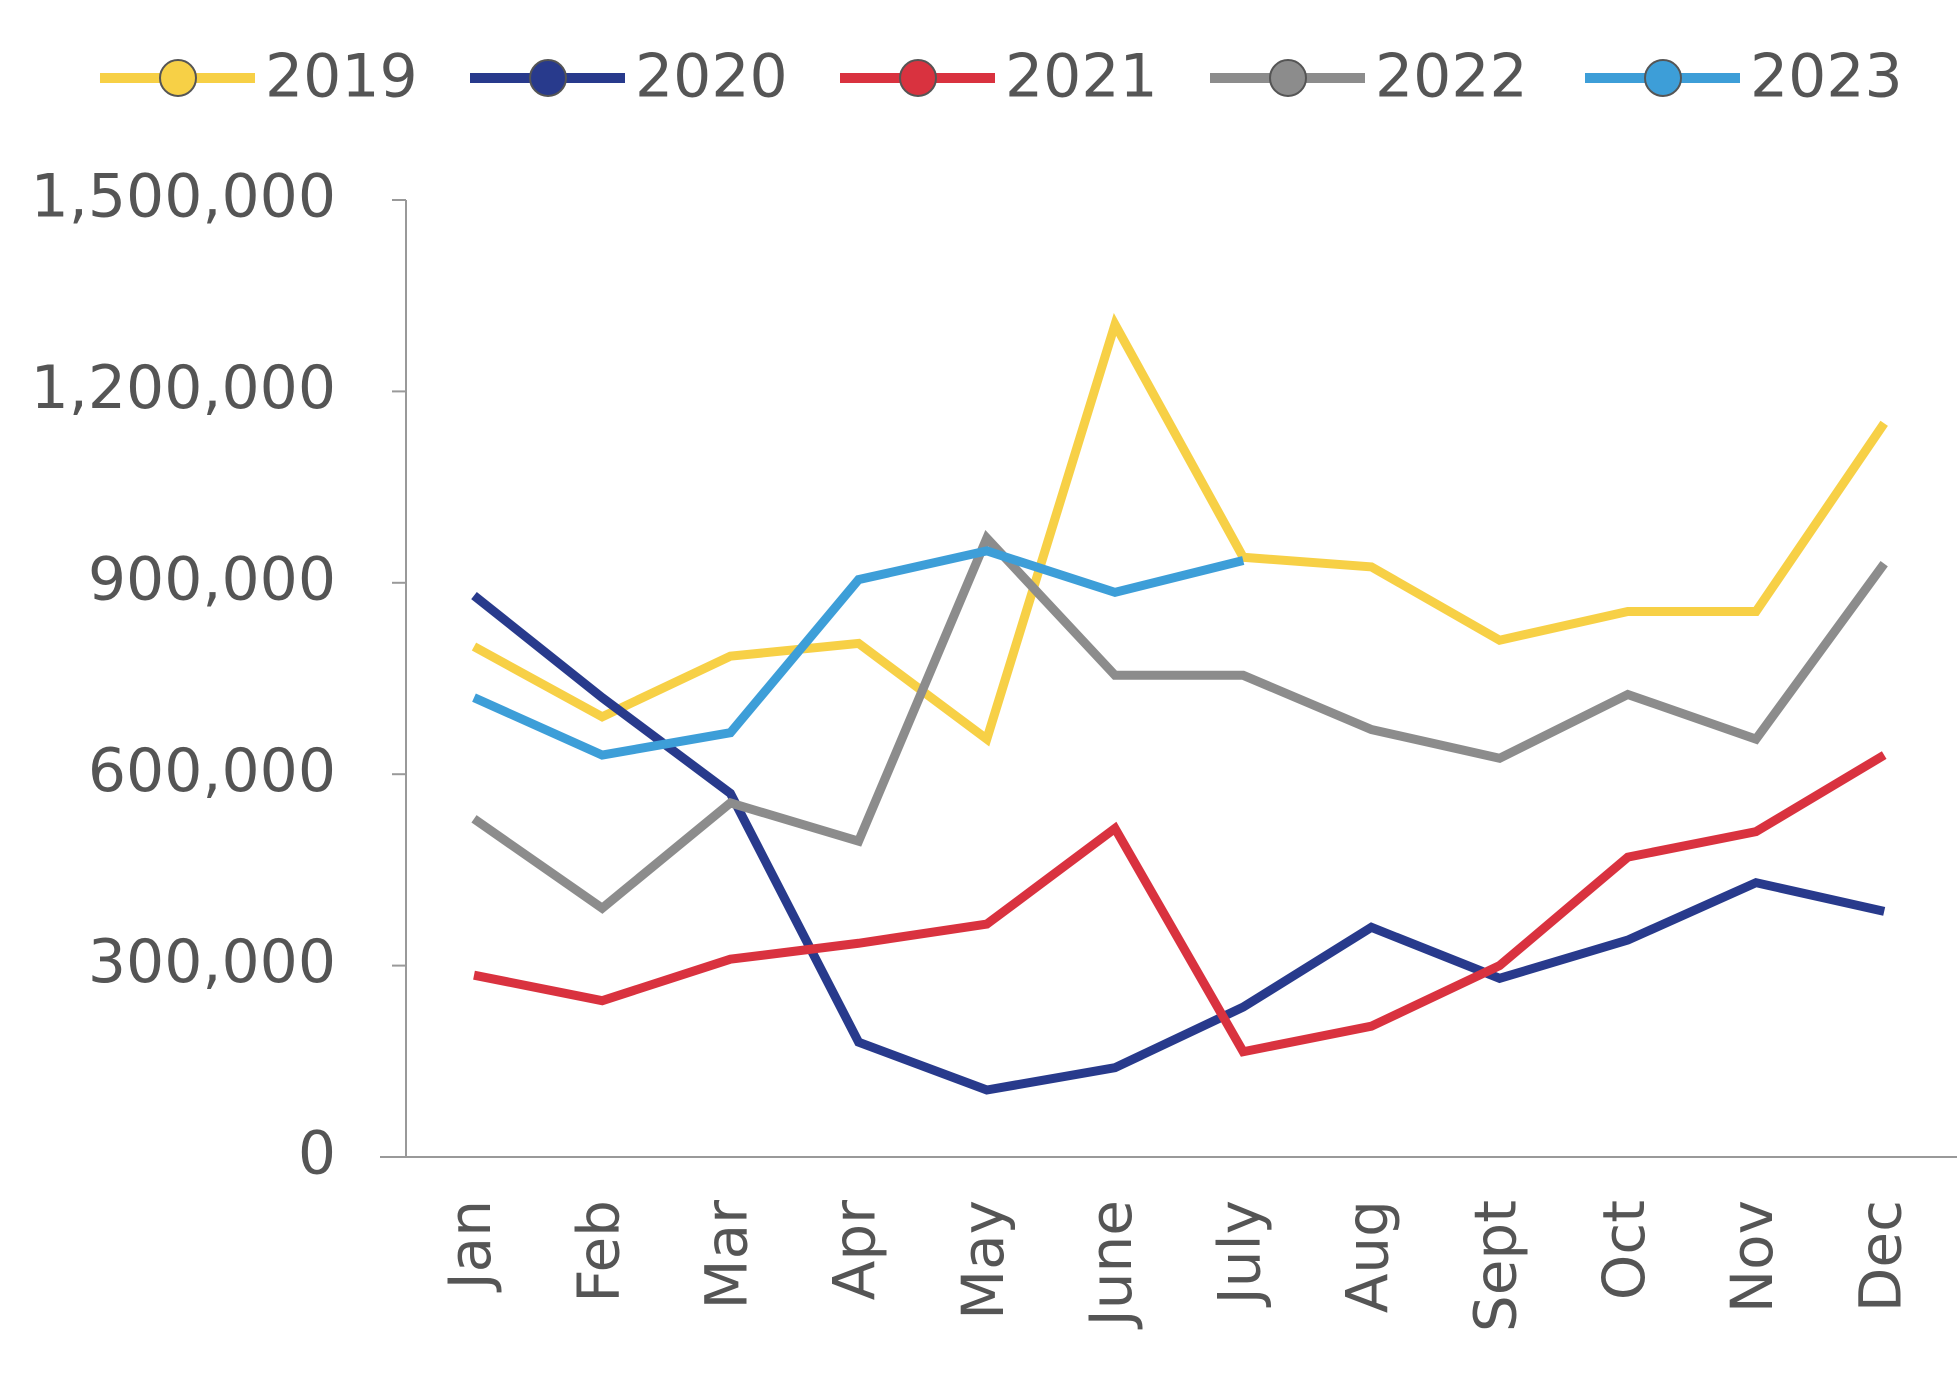  Describe the element at coordinates (1624, 1250) in the screenshot. I see `x-tick-label: Oct` at that location.